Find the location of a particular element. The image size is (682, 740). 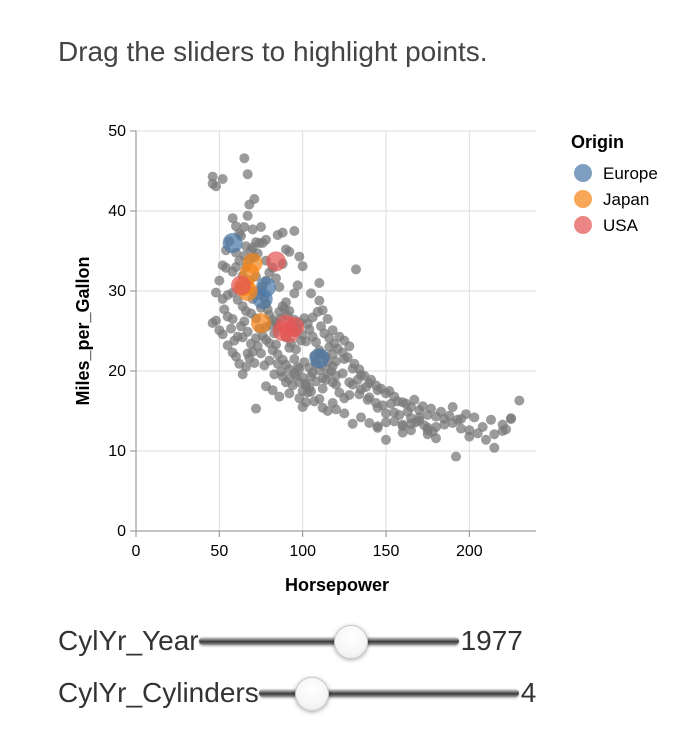

x-tick-label: 100 is located at coordinates (302, 551).